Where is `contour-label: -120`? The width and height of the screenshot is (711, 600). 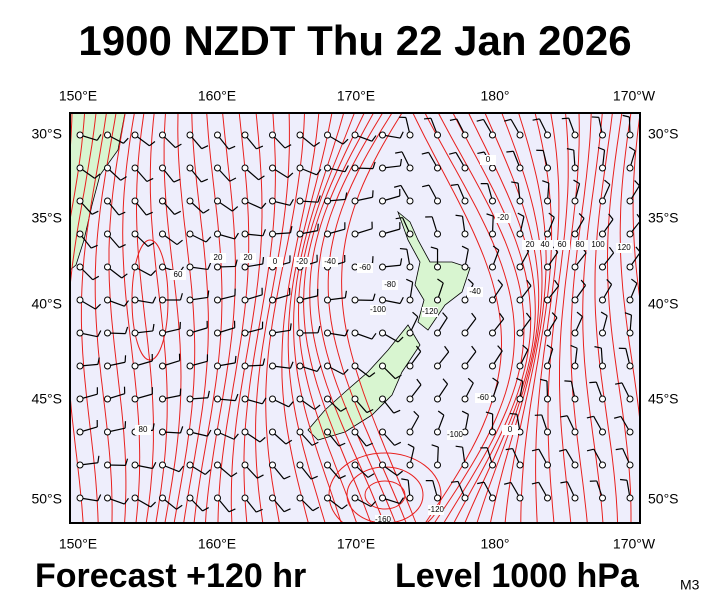
contour-label: -120 is located at coordinates (430, 311).